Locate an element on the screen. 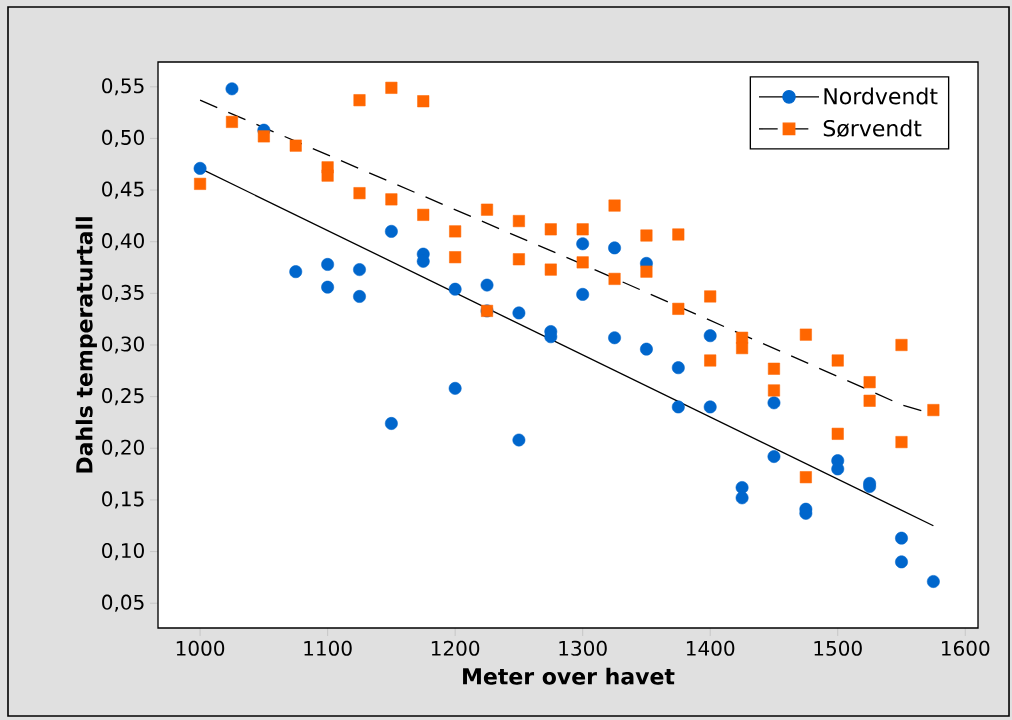 This screenshot has width=1012, height=720. legend-label: Sørvendt is located at coordinates (872, 128).